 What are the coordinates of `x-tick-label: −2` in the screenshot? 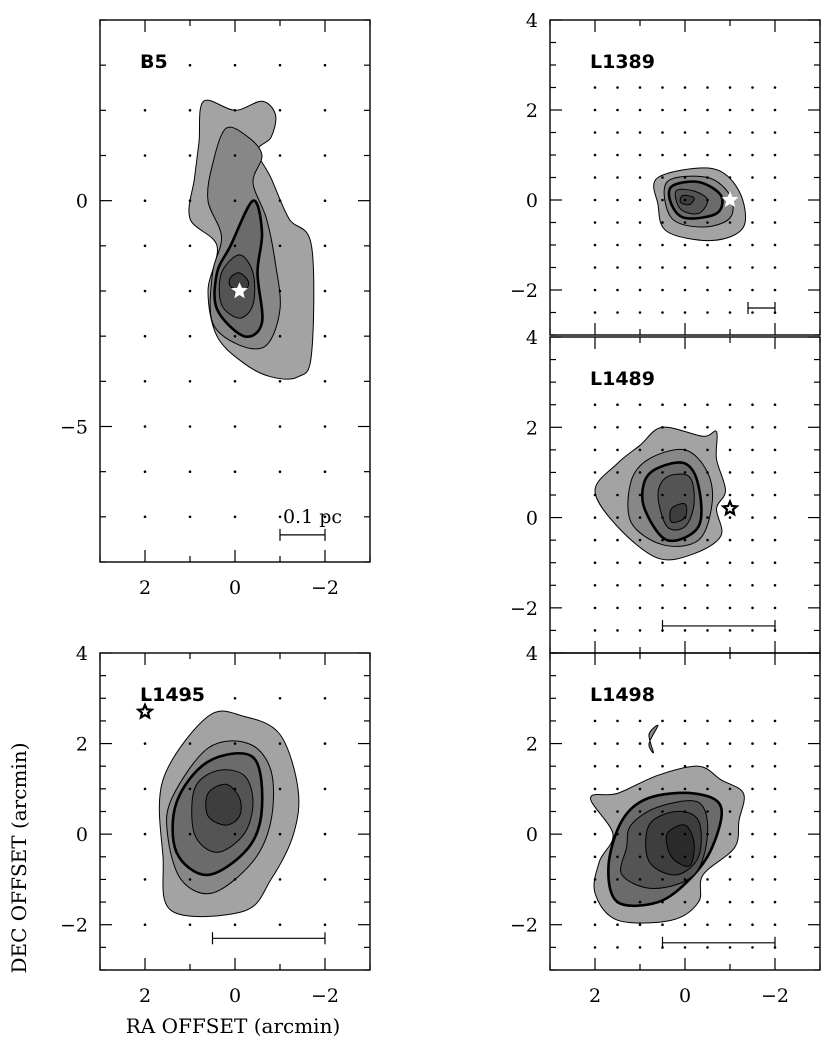 It's located at (325, 588).